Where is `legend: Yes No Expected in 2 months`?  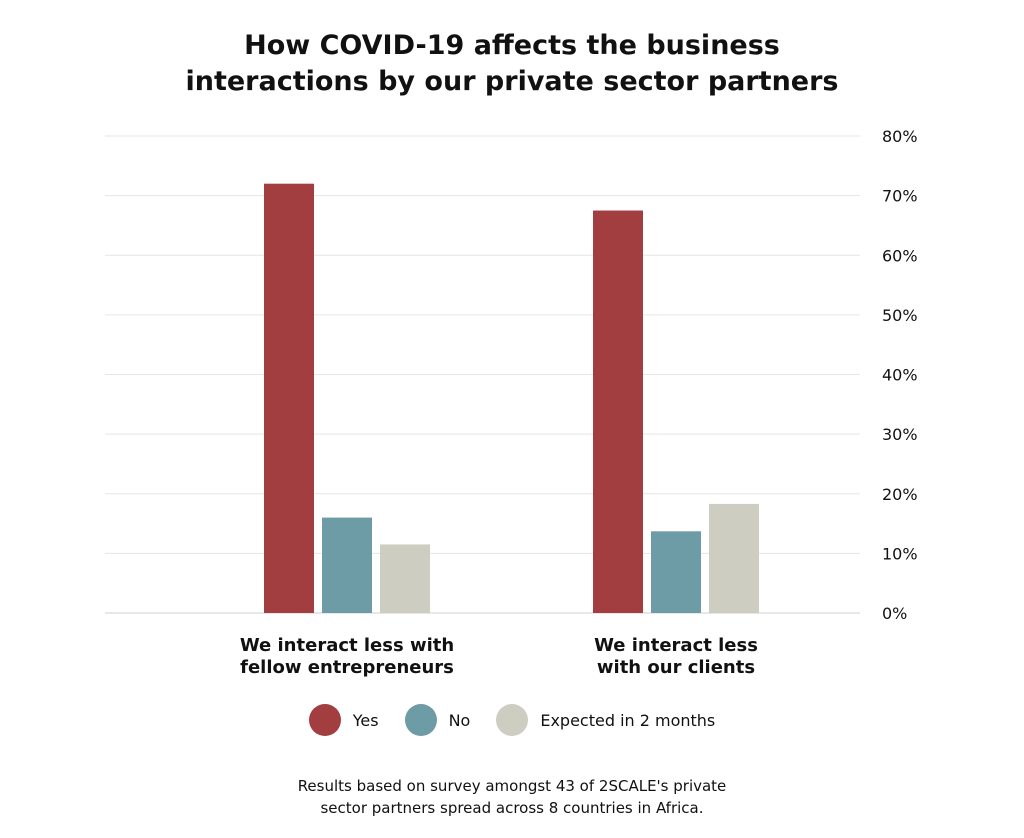 legend: Yes No Expected in 2 months is located at coordinates (512, 720).